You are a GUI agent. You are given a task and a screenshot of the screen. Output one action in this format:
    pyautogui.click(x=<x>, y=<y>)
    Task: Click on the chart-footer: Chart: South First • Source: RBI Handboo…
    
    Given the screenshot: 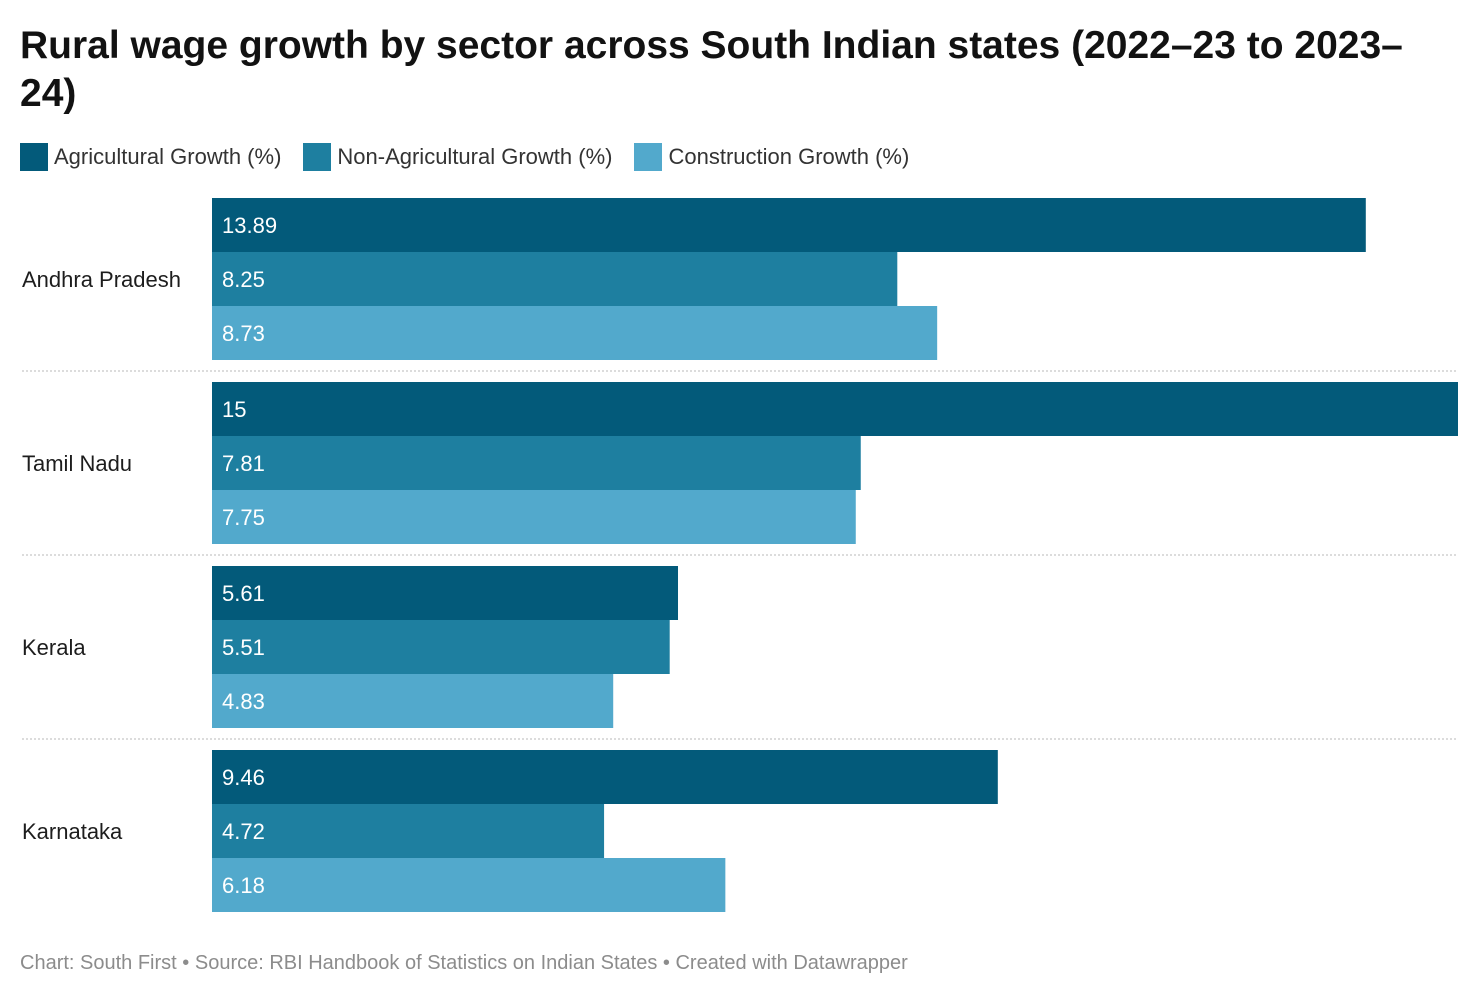 What is the action you would take?
    pyautogui.click(x=464, y=963)
    